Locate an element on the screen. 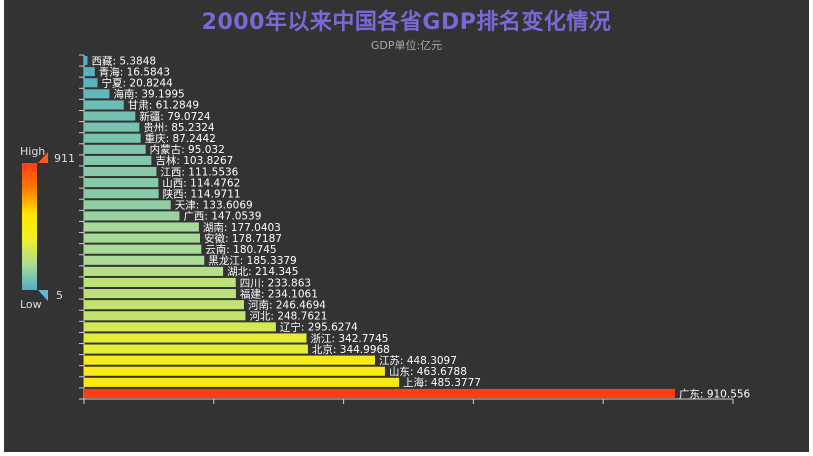 The width and height of the screenshot is (813, 456). visual-map-gradient-bar is located at coordinates (29, 226).